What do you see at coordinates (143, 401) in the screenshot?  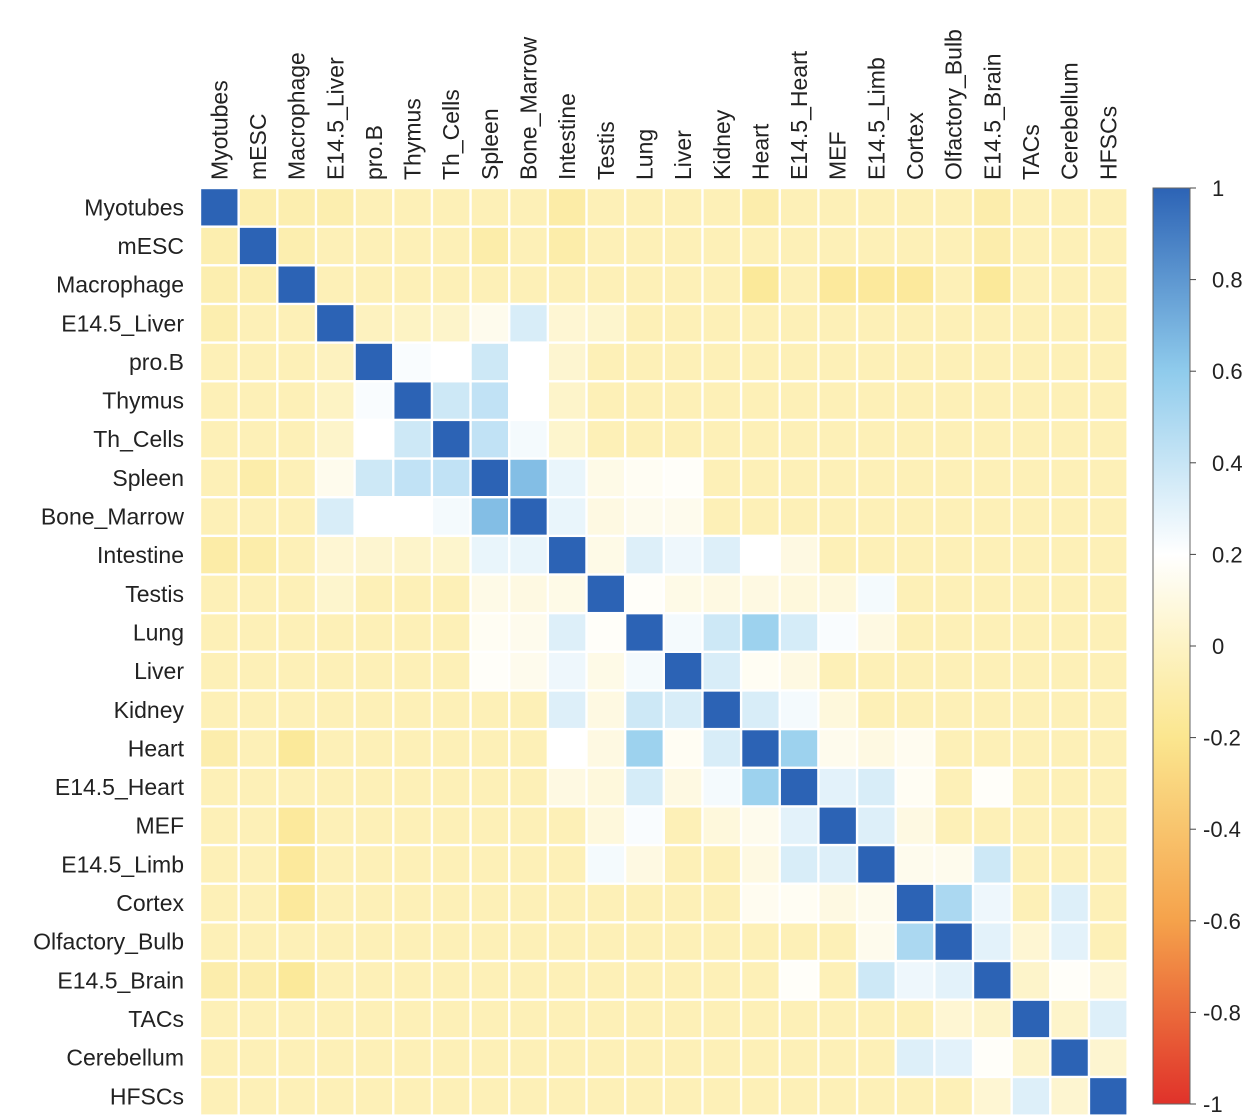 I see `row-label: Thymus` at bounding box center [143, 401].